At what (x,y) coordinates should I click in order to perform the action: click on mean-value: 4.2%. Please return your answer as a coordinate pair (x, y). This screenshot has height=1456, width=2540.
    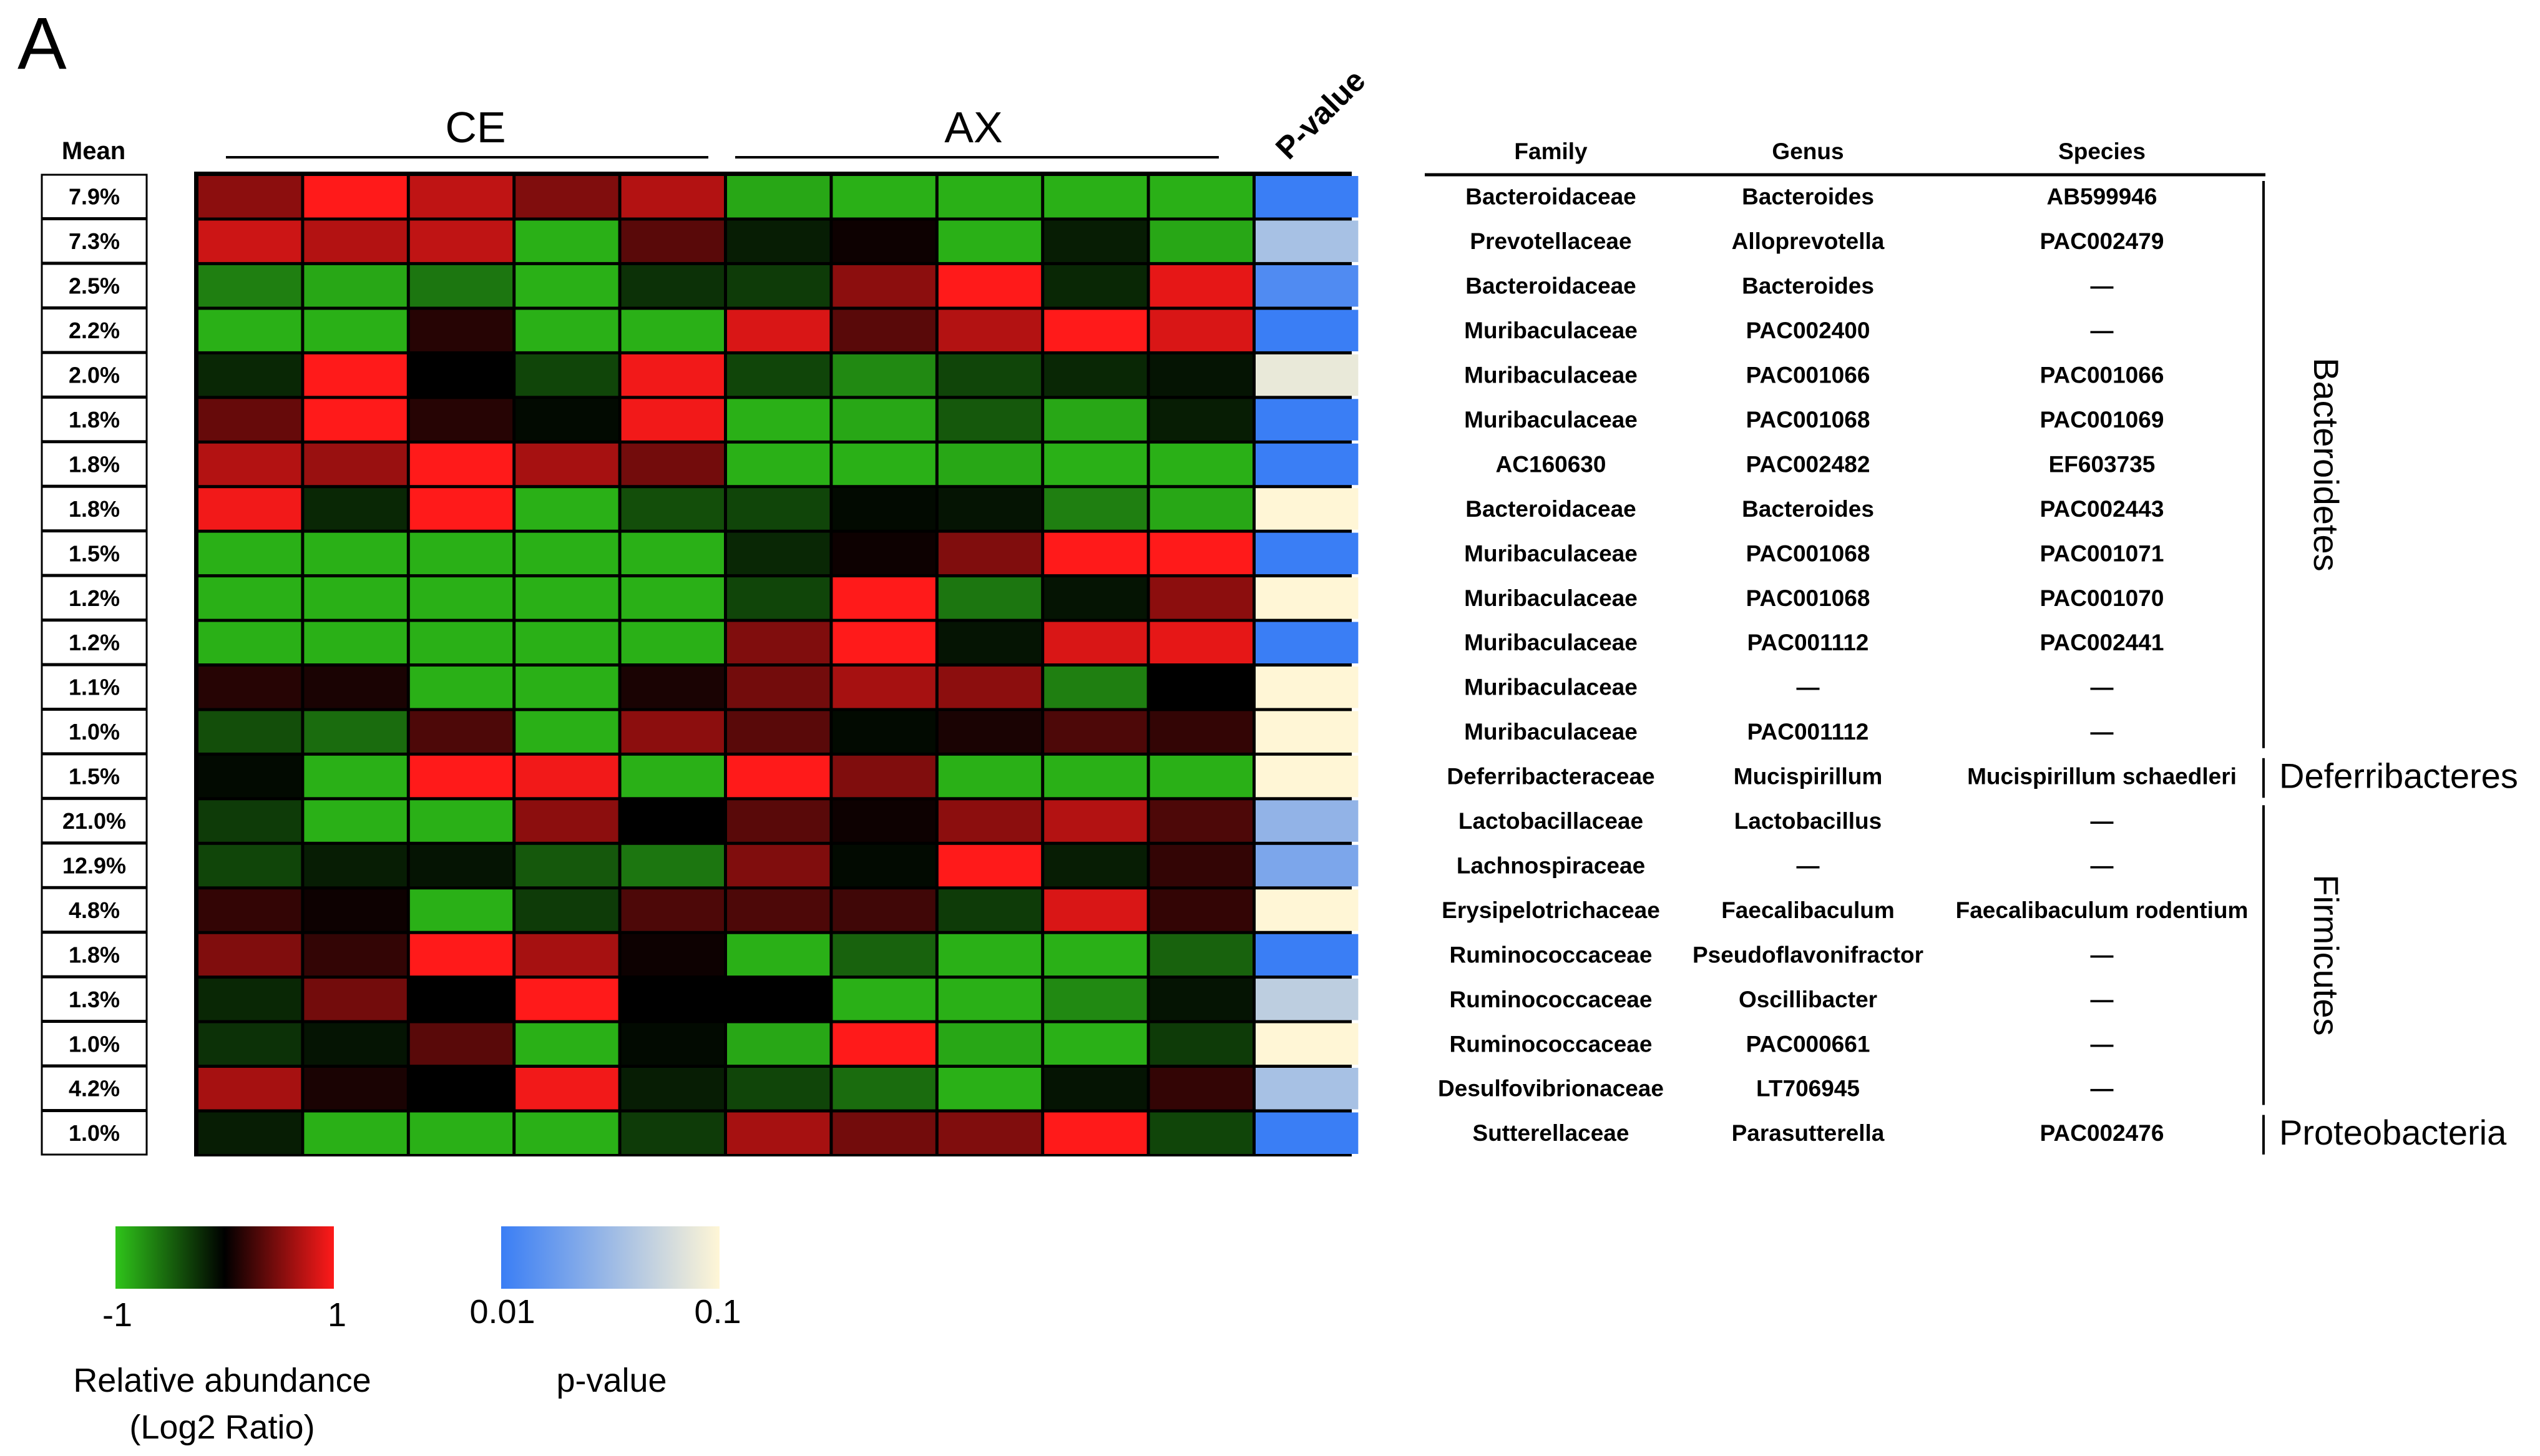
    Looking at the image, I should click on (95, 1089).